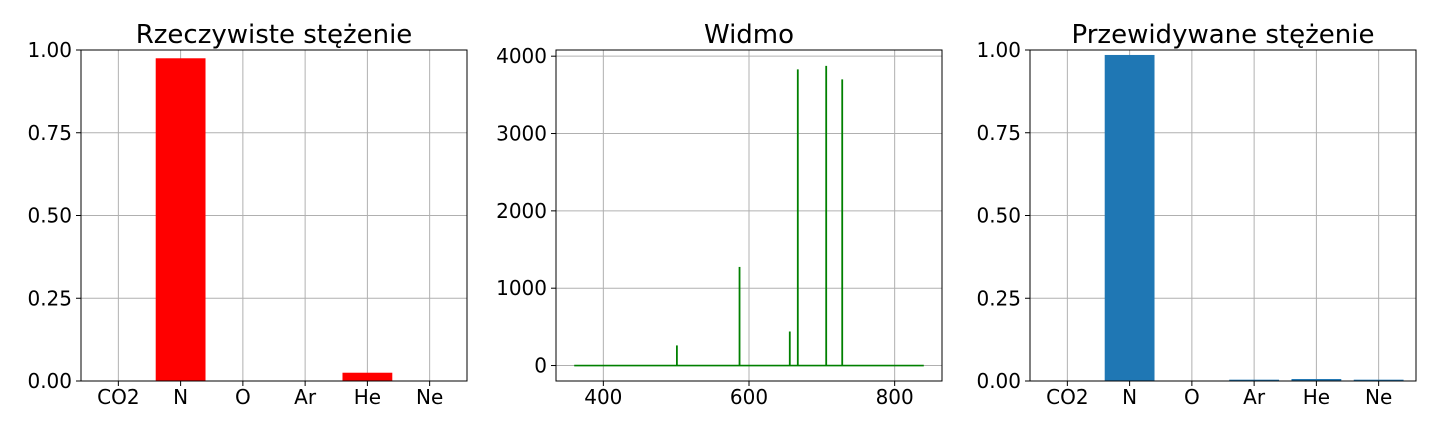  What do you see at coordinates (749, 35) in the screenshot?
I see `chart-title: Widmo` at bounding box center [749, 35].